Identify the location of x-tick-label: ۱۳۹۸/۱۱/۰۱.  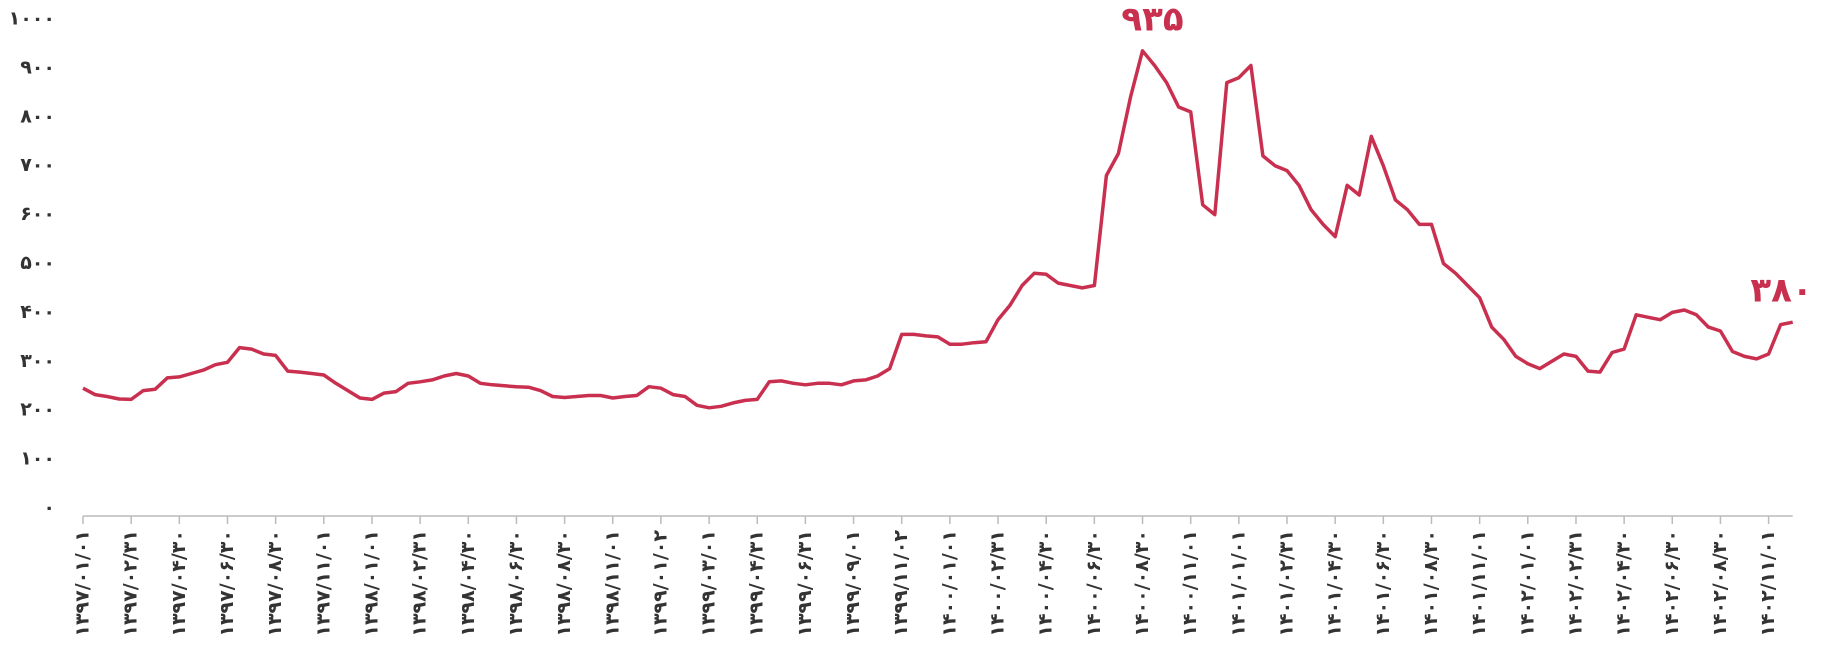
(612, 583).